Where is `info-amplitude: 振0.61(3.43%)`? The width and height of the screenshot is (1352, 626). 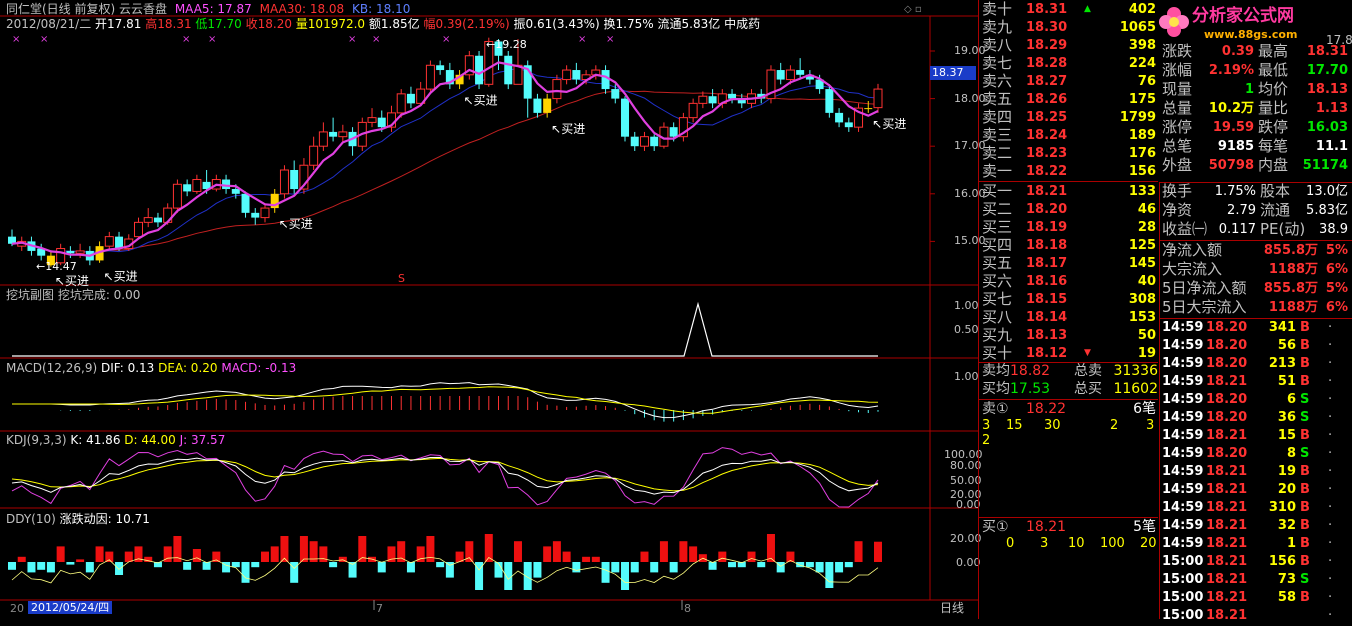 info-amplitude: 振0.61(3.43%) is located at coordinates (556, 24).